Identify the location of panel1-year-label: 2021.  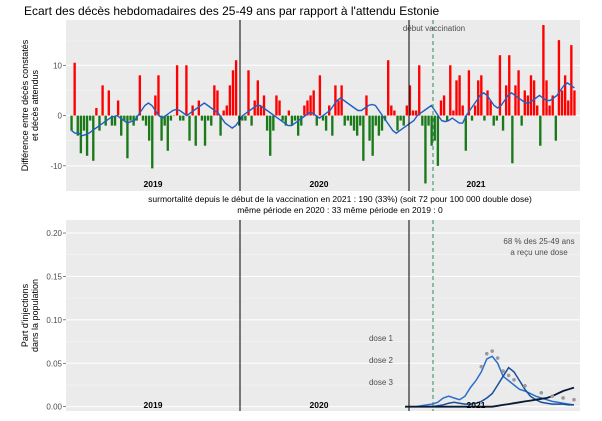
(476, 184).